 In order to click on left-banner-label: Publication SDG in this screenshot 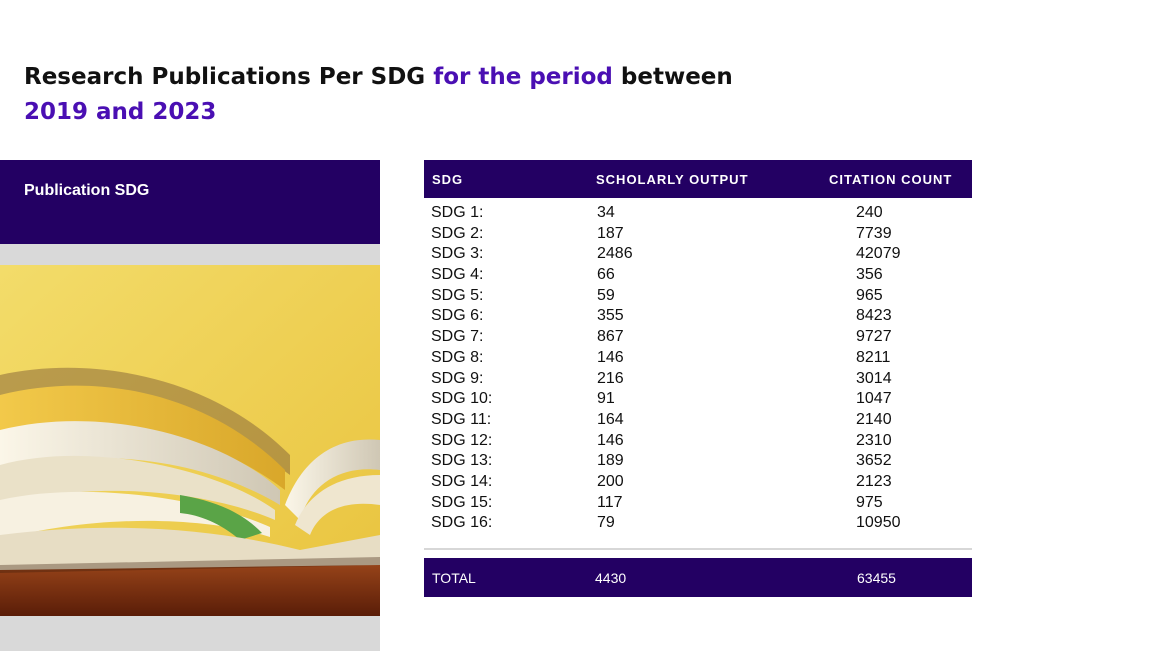, I will do `click(87, 190)`.